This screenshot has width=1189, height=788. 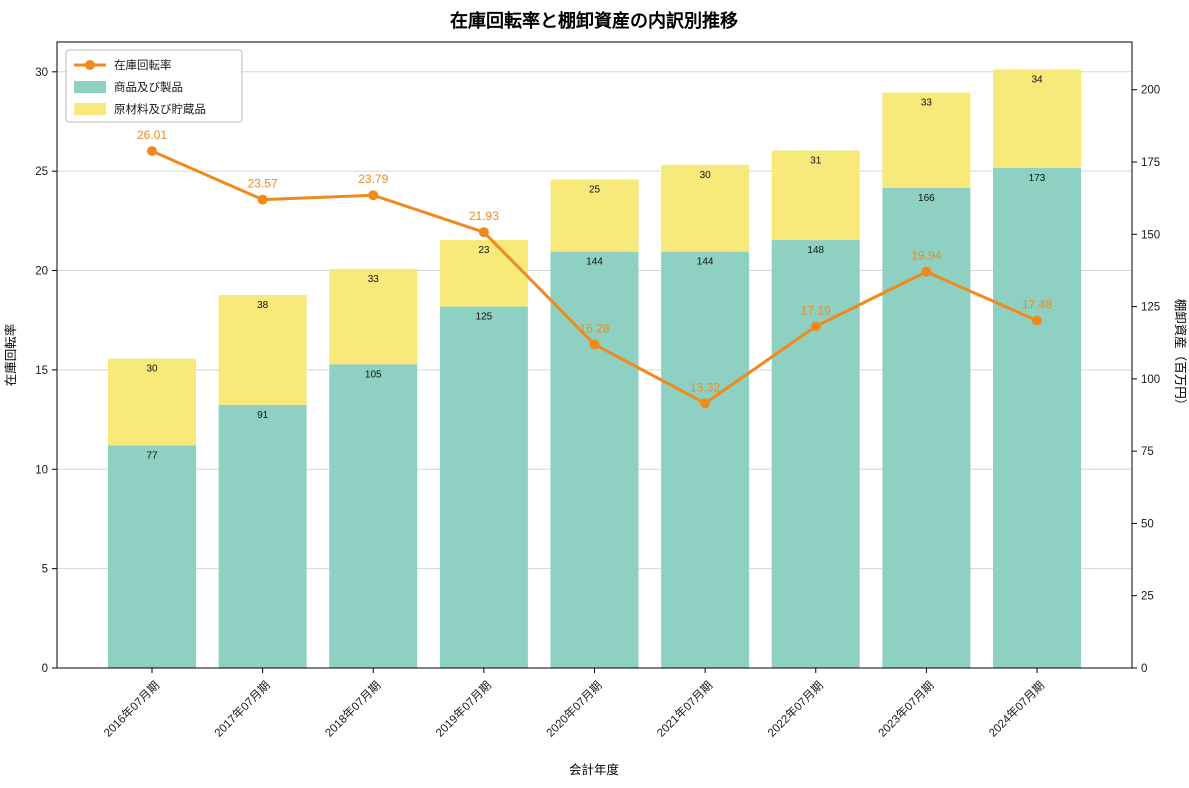 What do you see at coordinates (1144, 669) in the screenshot?
I see `y-tick-label-right: 0` at bounding box center [1144, 669].